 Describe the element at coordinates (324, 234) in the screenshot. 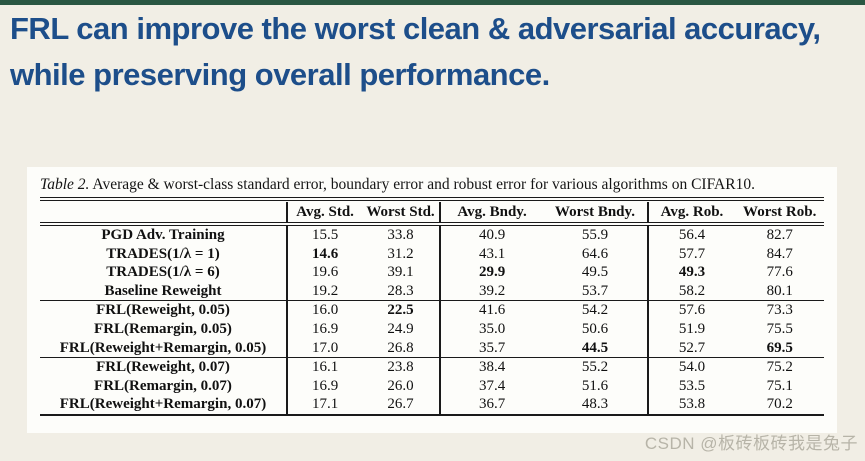

I see `cell-value: 15.5` at that location.